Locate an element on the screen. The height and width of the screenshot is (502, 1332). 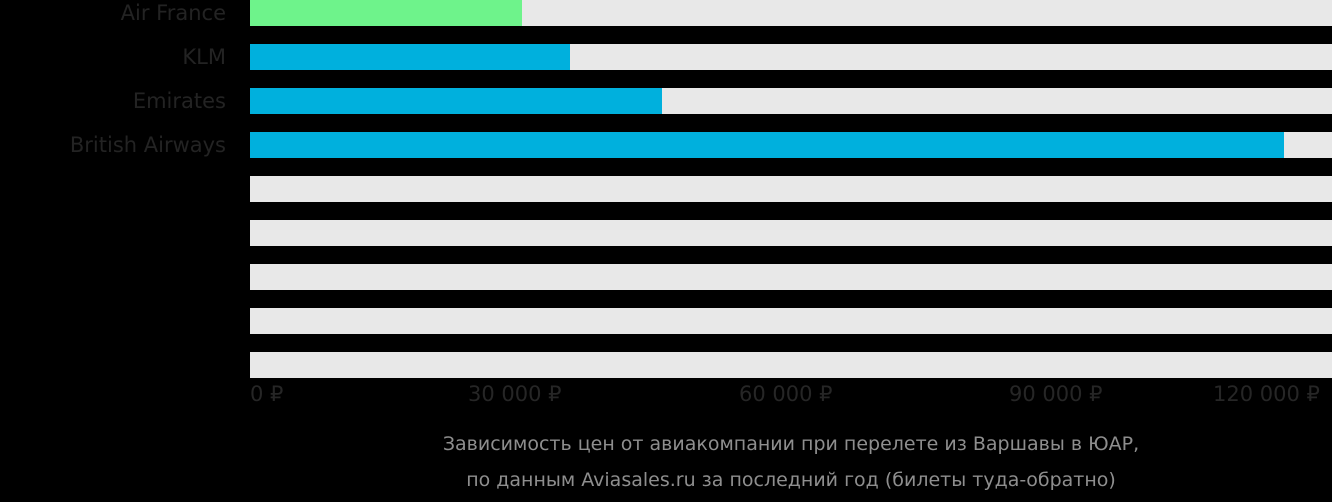
category-label: Air France is located at coordinates (173, 13).